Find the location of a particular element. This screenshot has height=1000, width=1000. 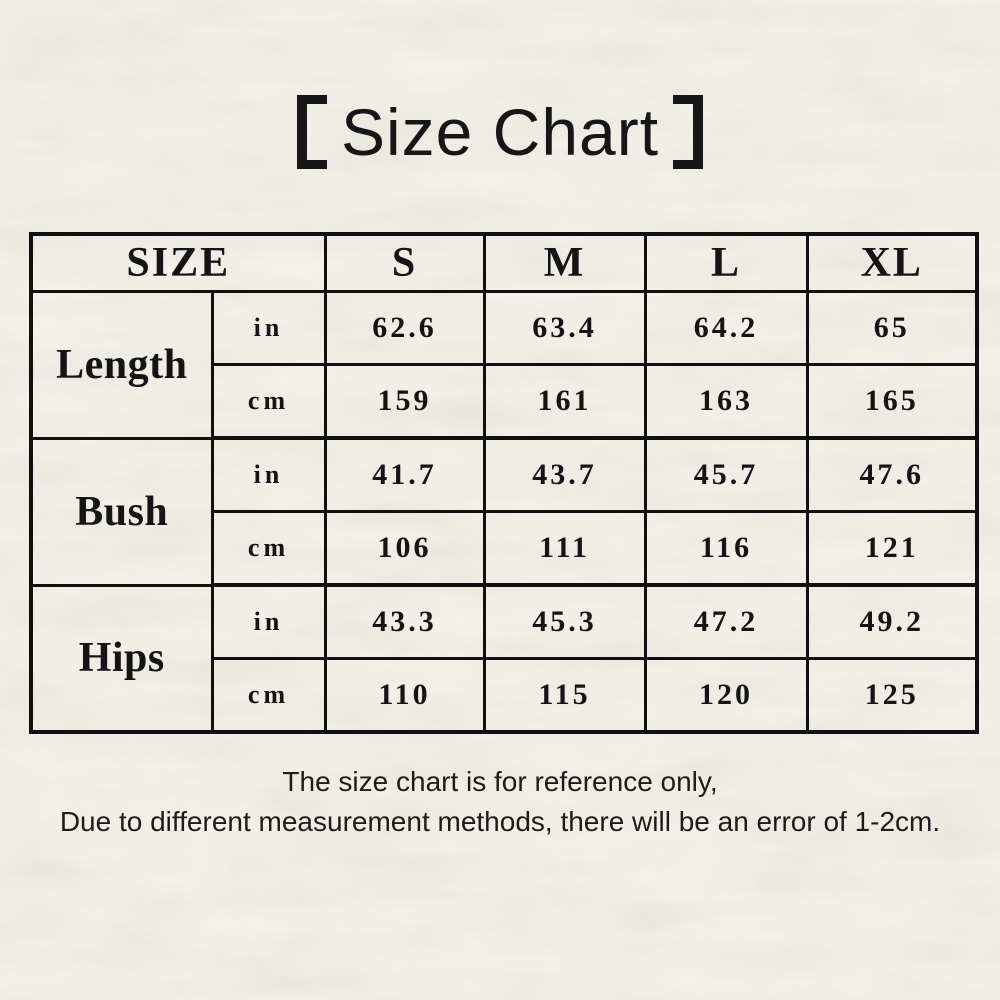

value-cell: 47.2 is located at coordinates (726, 621).